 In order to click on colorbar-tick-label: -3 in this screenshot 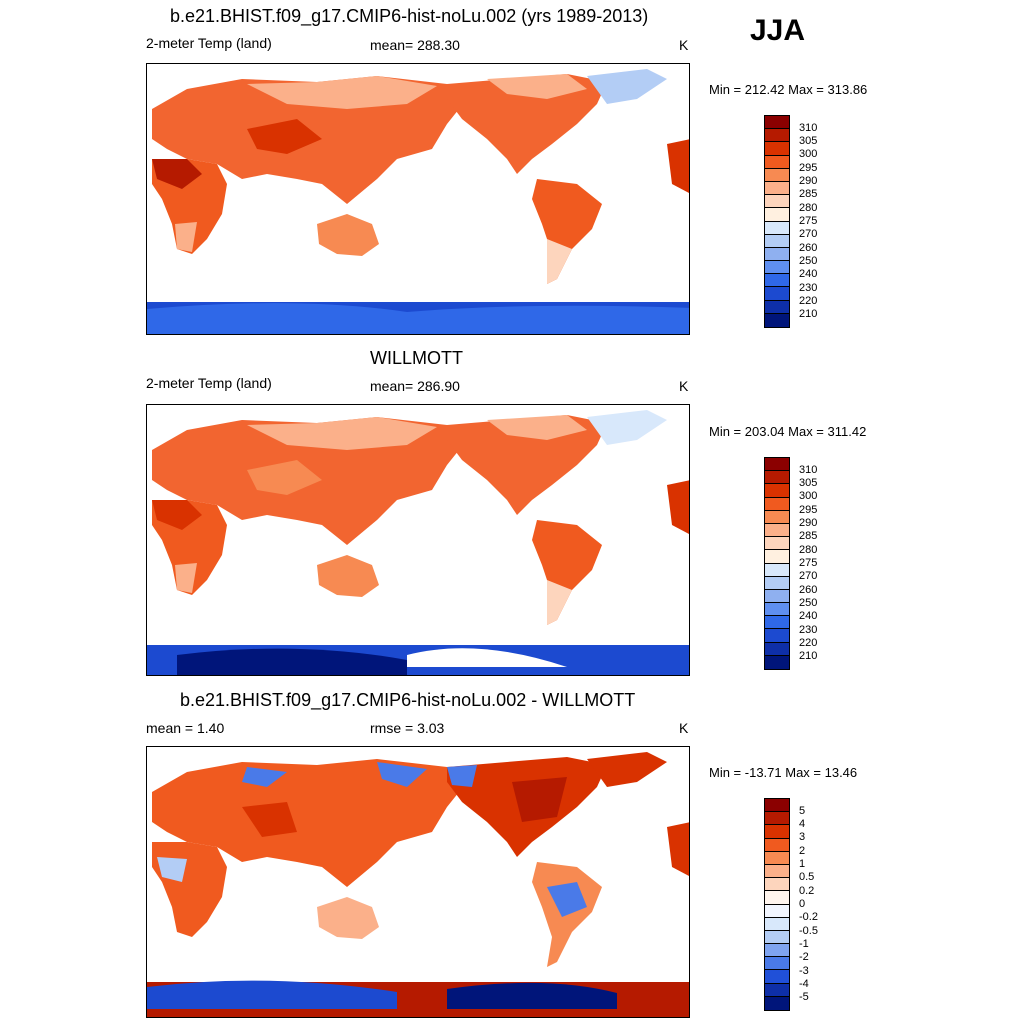, I will do `click(804, 970)`.